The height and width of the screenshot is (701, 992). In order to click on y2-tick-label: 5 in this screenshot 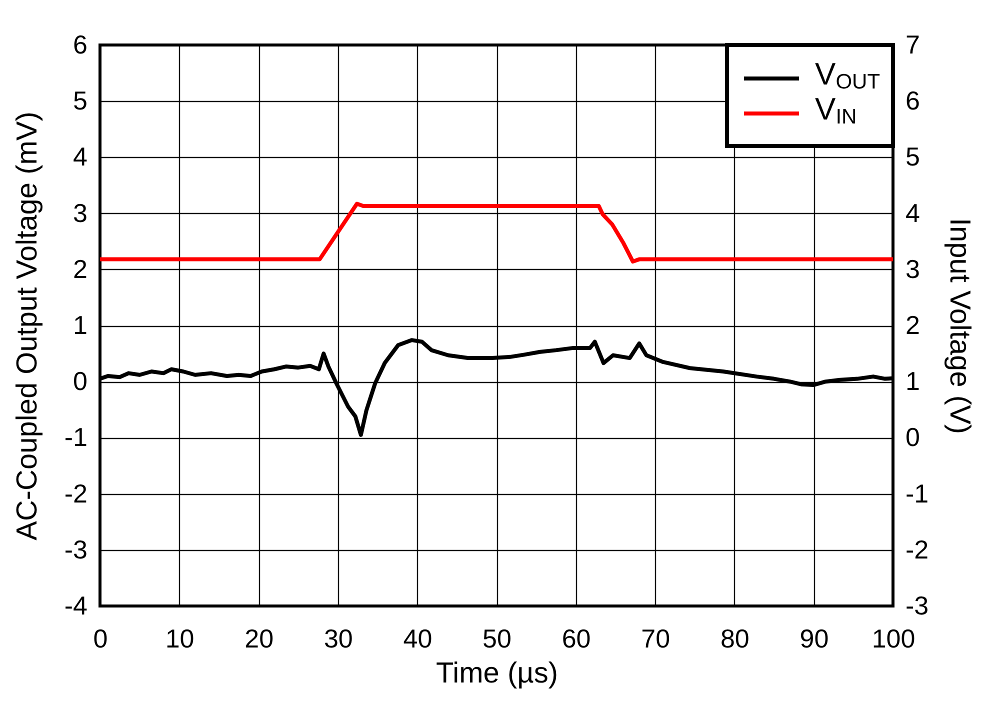, I will do `click(913, 157)`.